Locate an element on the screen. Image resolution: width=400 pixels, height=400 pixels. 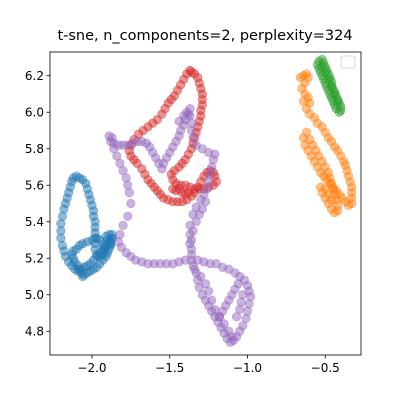
y-tick-label: 6.2 is located at coordinates (34, 76).